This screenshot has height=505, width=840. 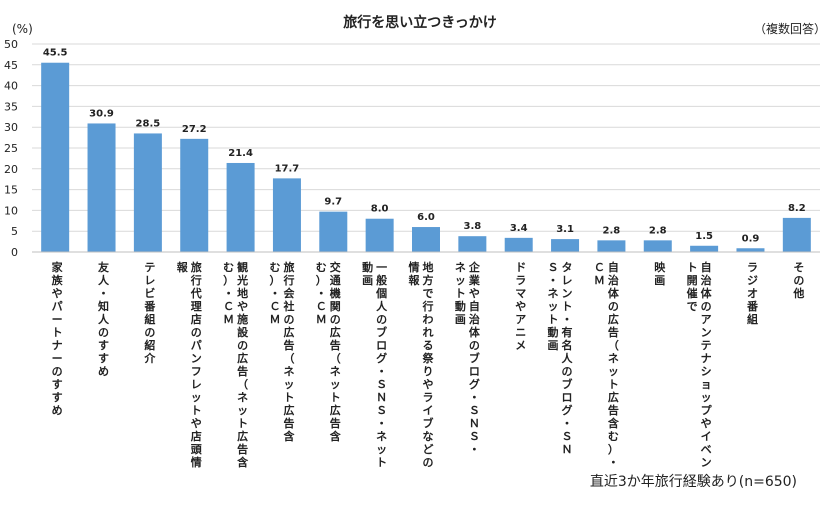 What do you see at coordinates (599, 267) in the screenshot?
I see `category-char: Ｃ` at bounding box center [599, 267].